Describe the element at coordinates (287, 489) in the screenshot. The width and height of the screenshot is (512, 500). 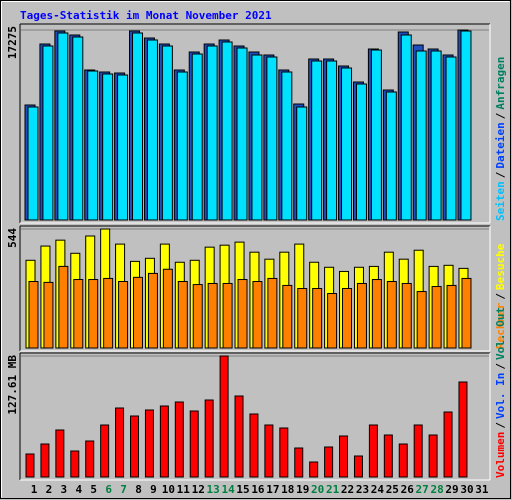
I see `x-tick-label: 18` at that location.